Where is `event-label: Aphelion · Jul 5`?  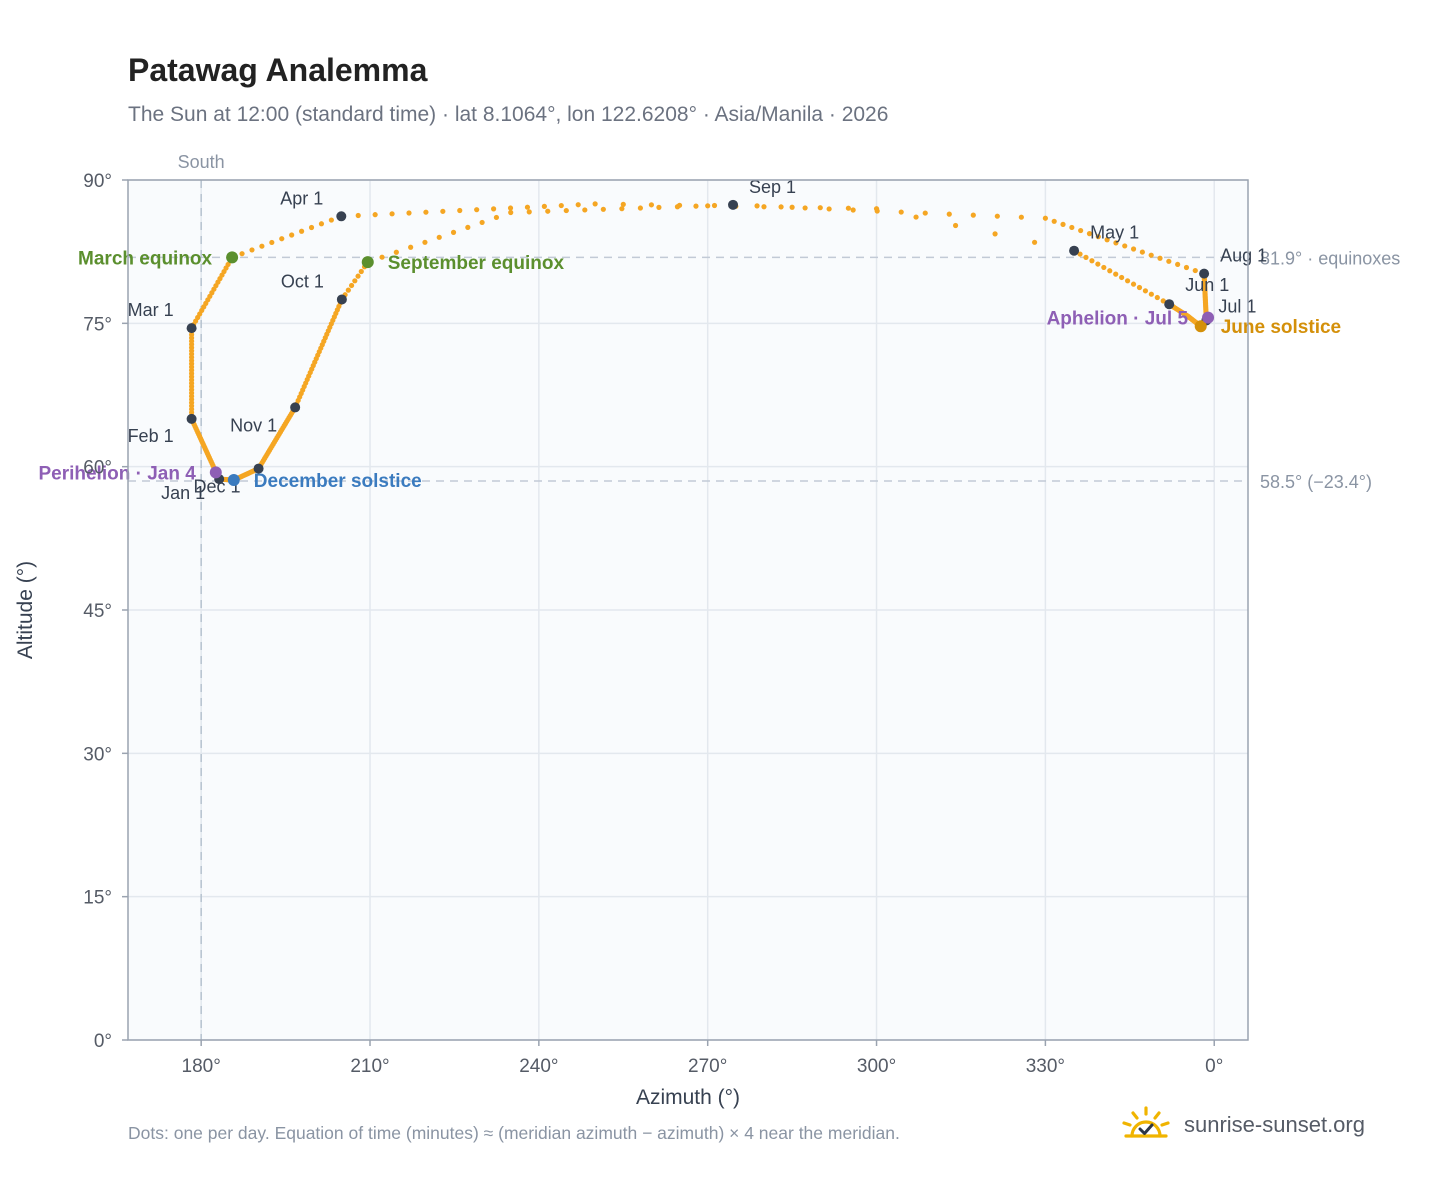 event-label: Aphelion · Jul 5 is located at coordinates (1118, 319).